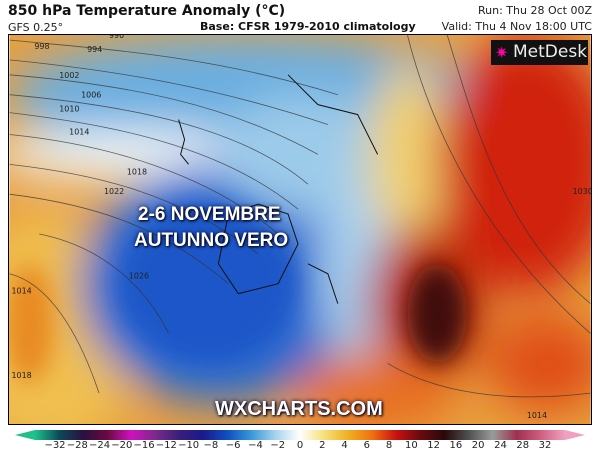 The image size is (600, 459). What do you see at coordinates (456, 445) in the screenshot?
I see `colorbar-tick-label: 16` at bounding box center [456, 445].